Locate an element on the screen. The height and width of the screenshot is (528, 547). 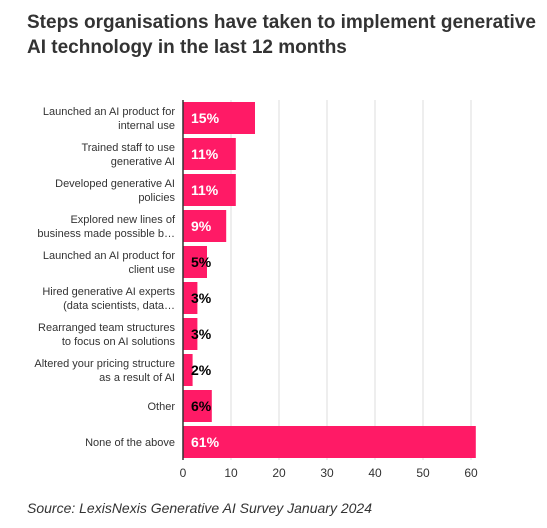
x-tick-label: 10 is located at coordinates (231, 473).